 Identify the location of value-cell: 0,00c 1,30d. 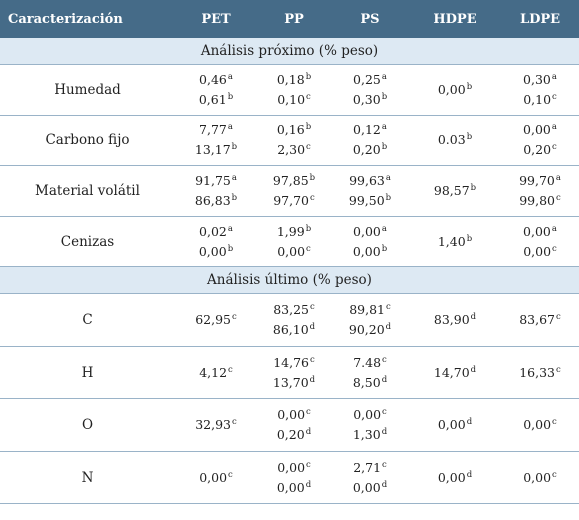
(370, 425).